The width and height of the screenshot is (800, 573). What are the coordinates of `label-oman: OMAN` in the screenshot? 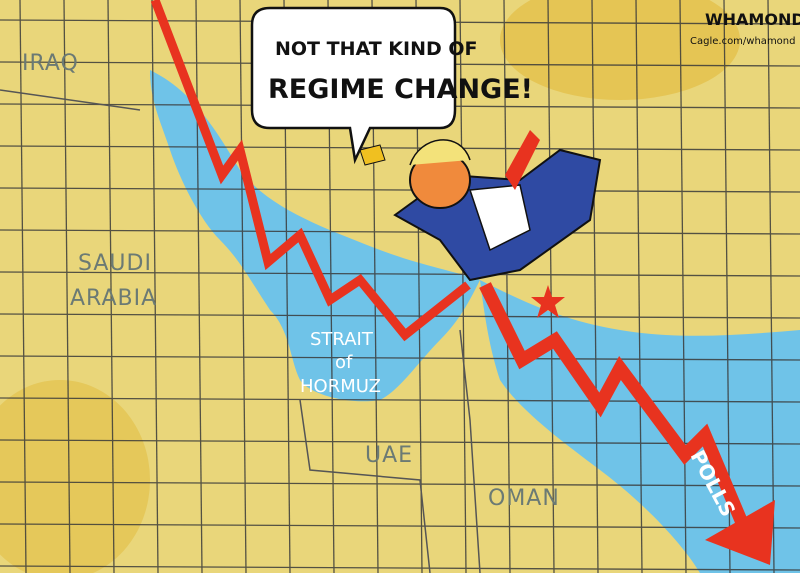 It's located at (524, 498).